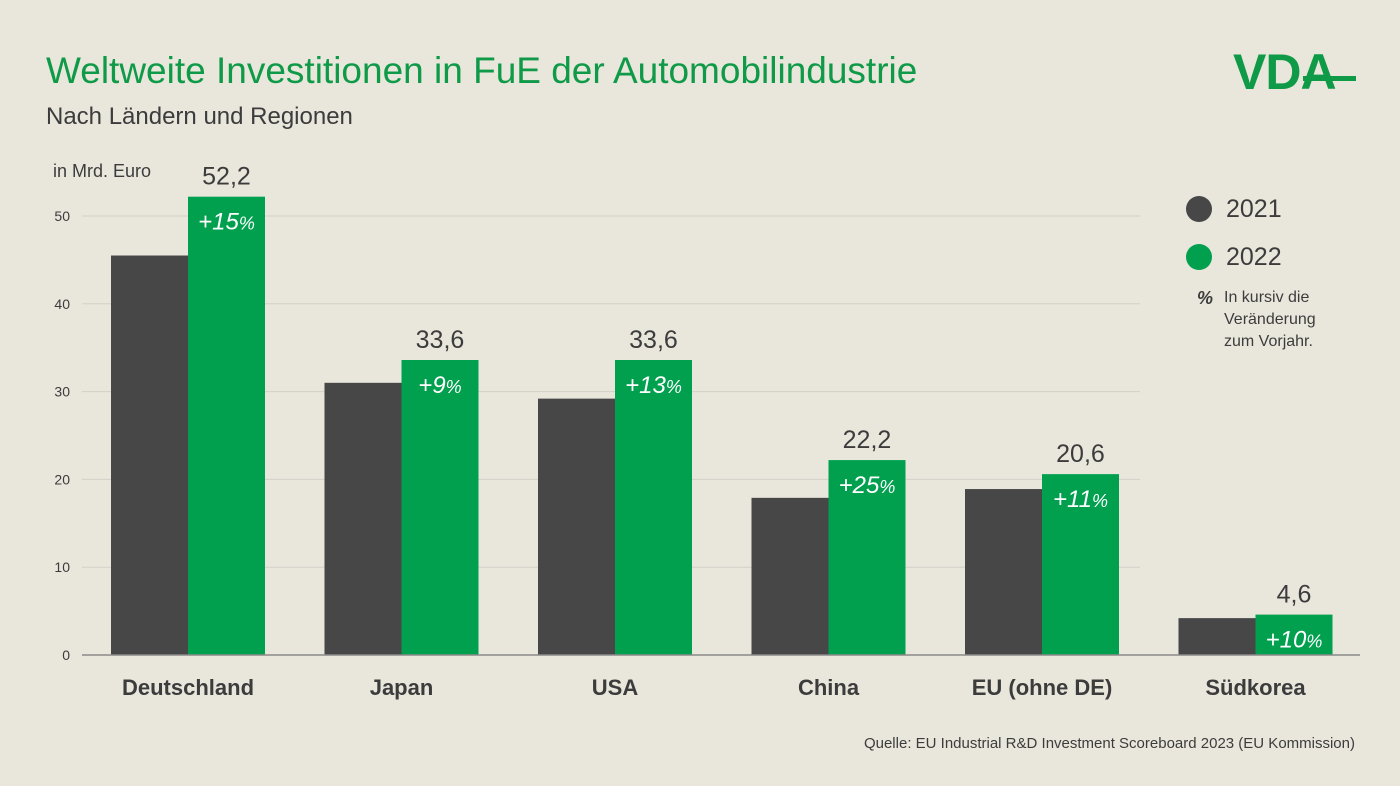  What do you see at coordinates (653, 385) in the screenshot?
I see `change-label: +13%` at bounding box center [653, 385].